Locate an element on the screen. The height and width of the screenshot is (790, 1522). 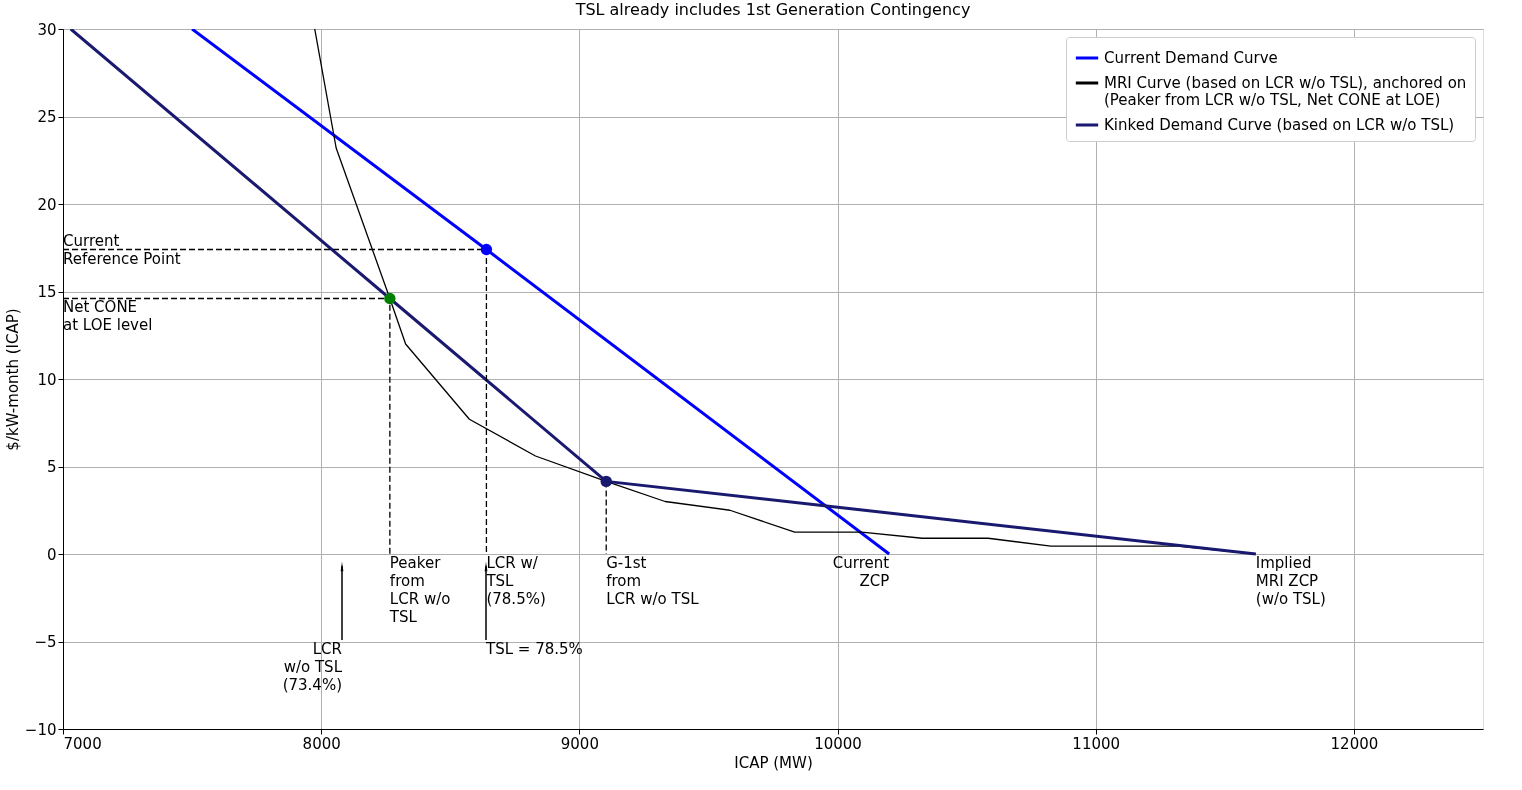
y-tick-label: −10 is located at coordinates (40, 729).